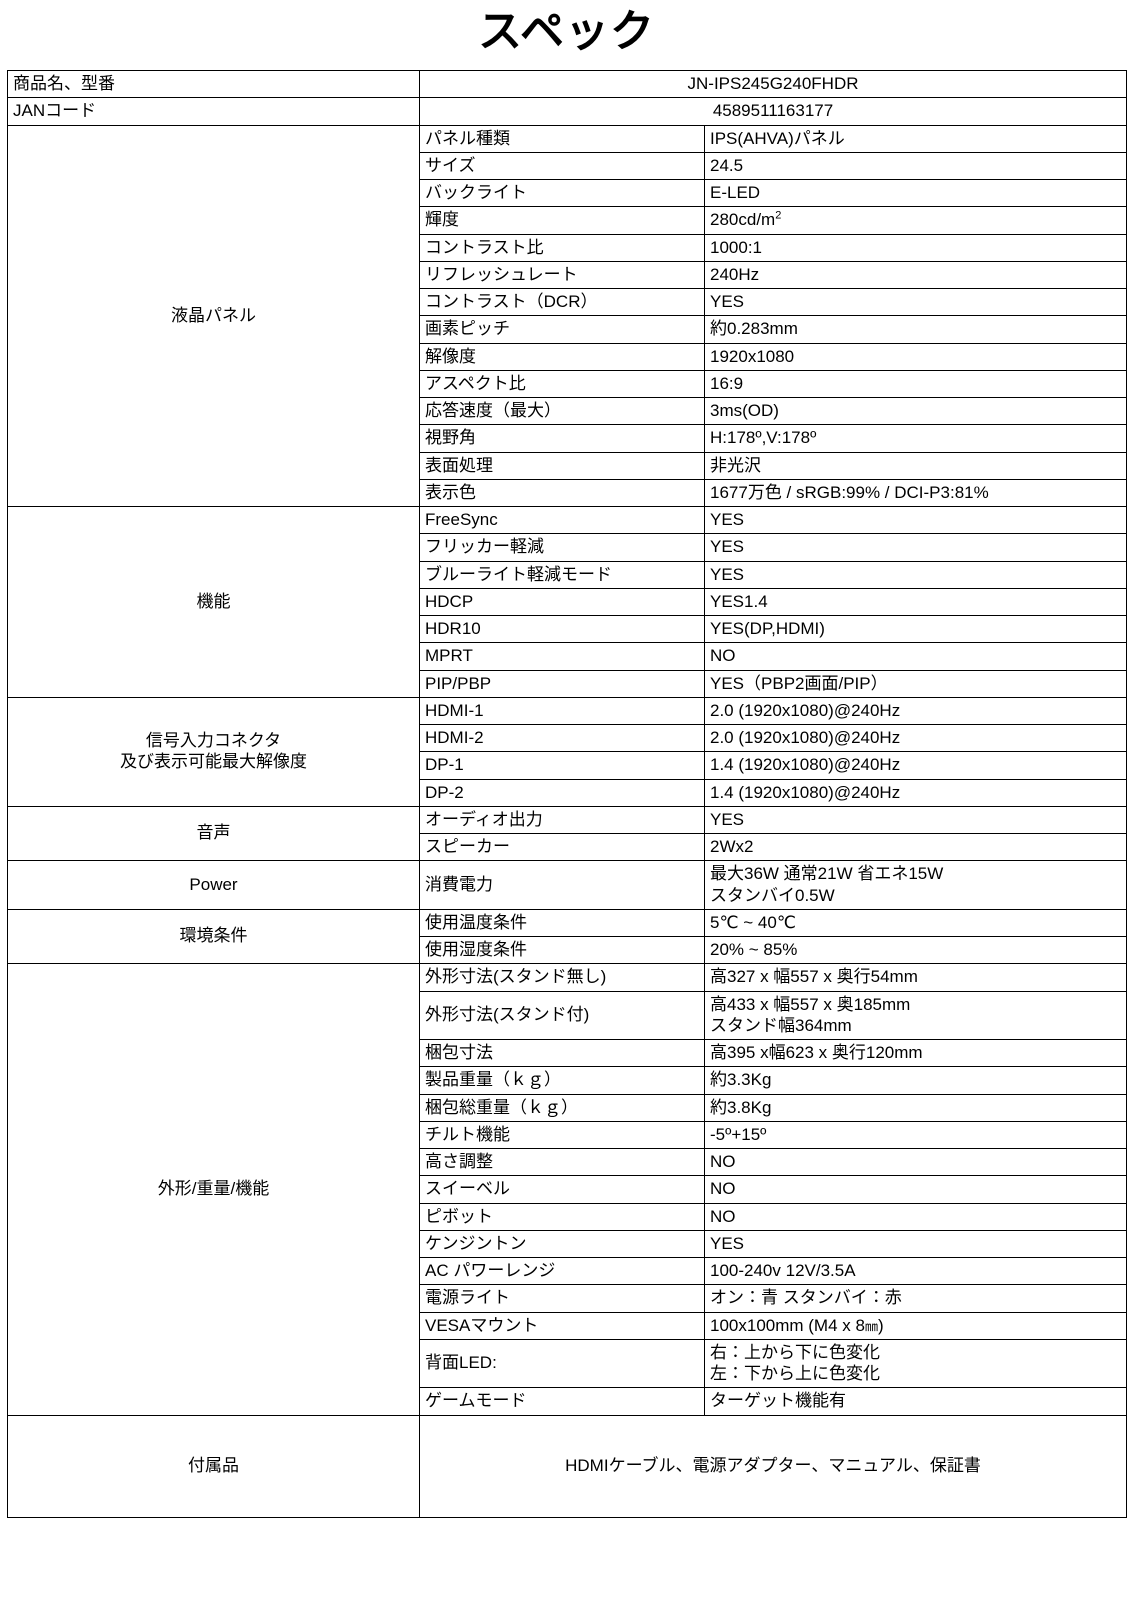 This screenshot has width=1133, height=1599. I want to click on row-value-jan-code: 4589511163177, so click(773, 111).